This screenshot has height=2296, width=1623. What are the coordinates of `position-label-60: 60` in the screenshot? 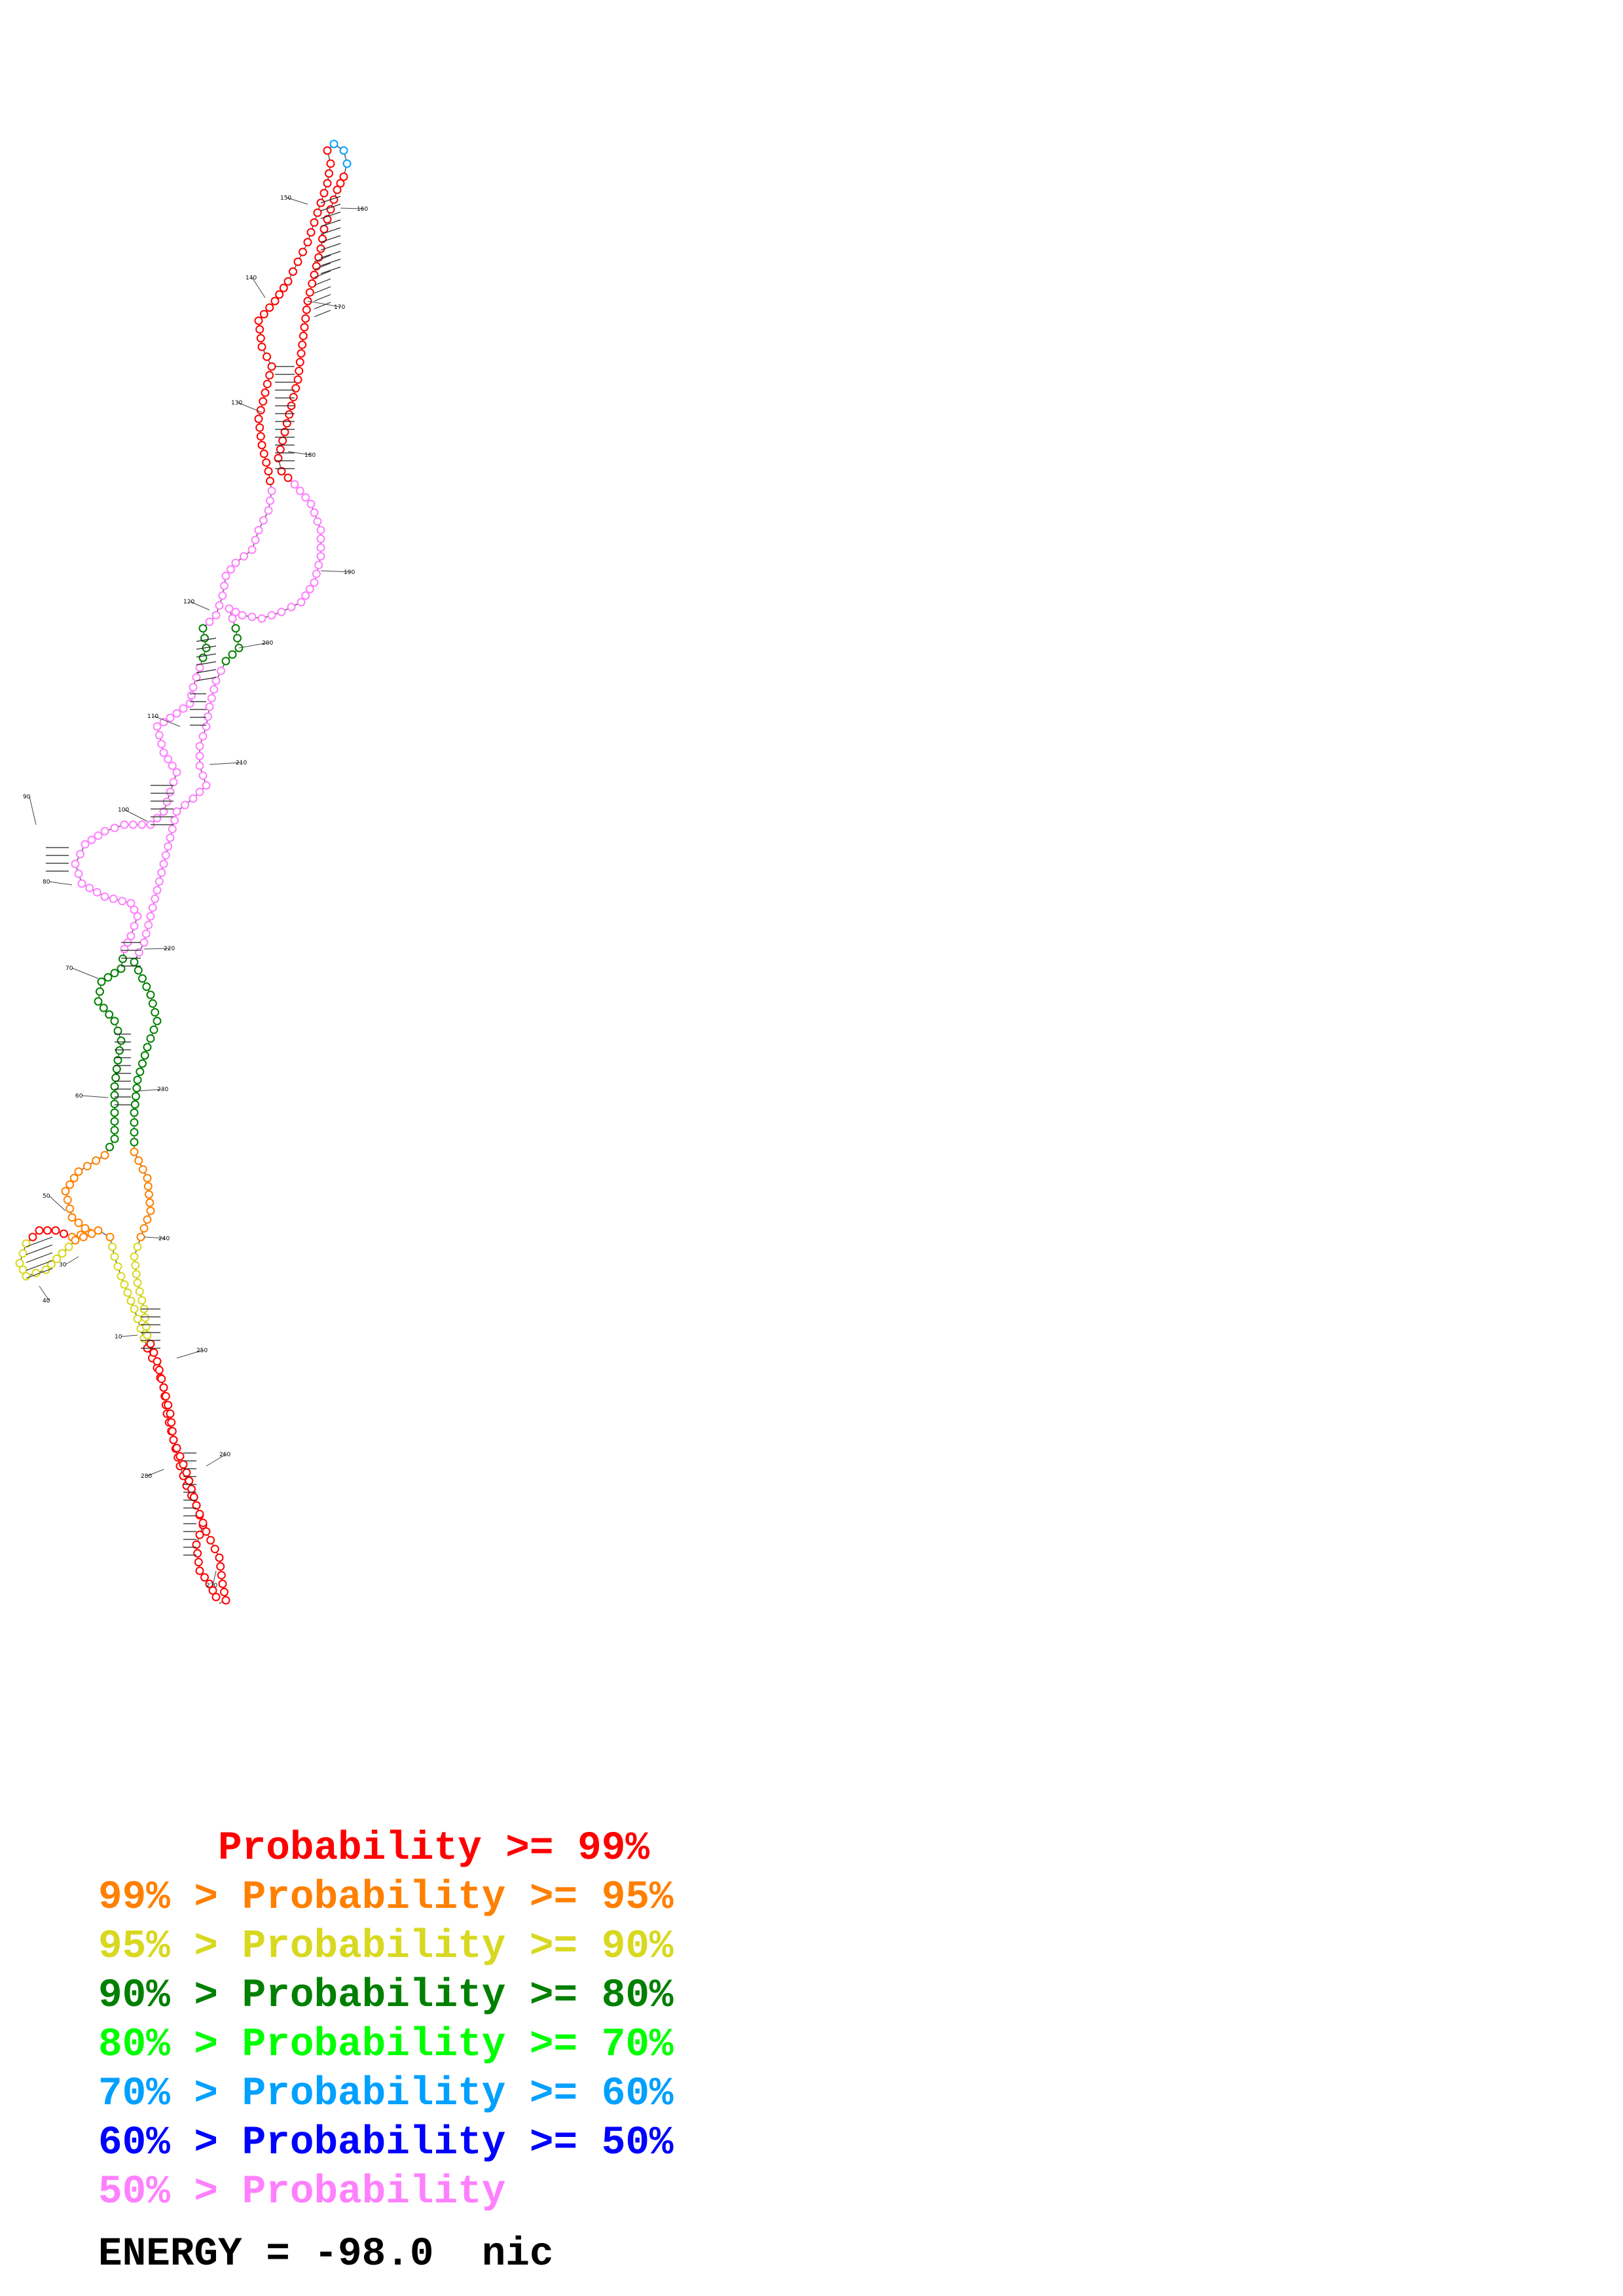 It's located at (79, 1096).